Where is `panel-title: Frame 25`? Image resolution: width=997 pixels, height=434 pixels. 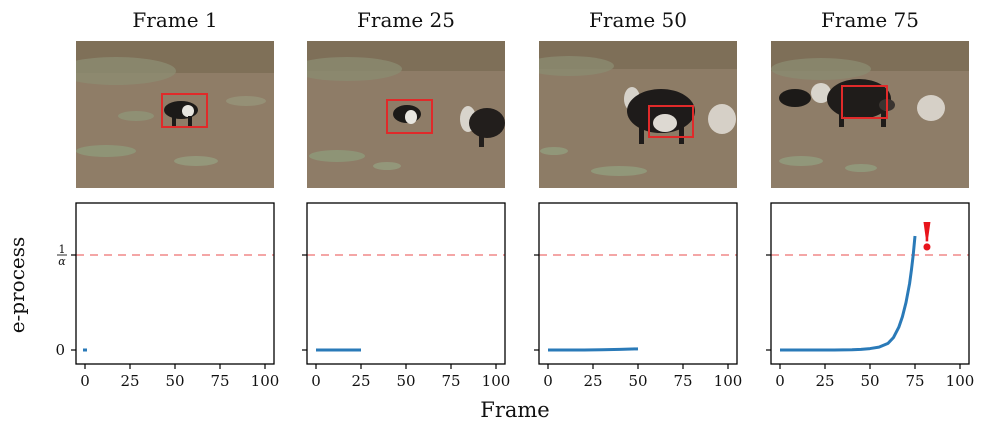
panel-title: Frame 25 is located at coordinates (406, 20).